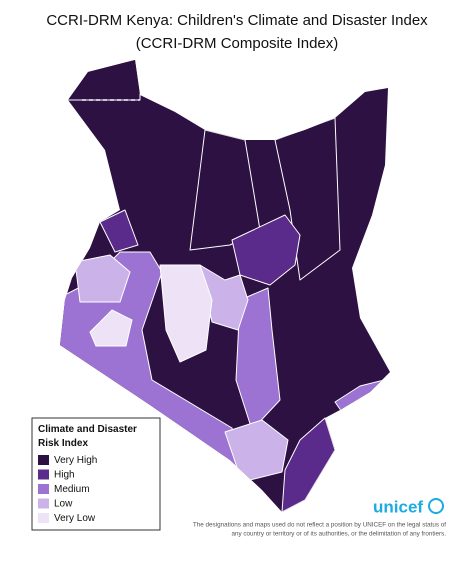 Image resolution: width=474 pixels, height=561 pixels. What do you see at coordinates (237, 43) in the screenshot?
I see `map-subtitle: (CCRI-DRM Composite Index)` at bounding box center [237, 43].